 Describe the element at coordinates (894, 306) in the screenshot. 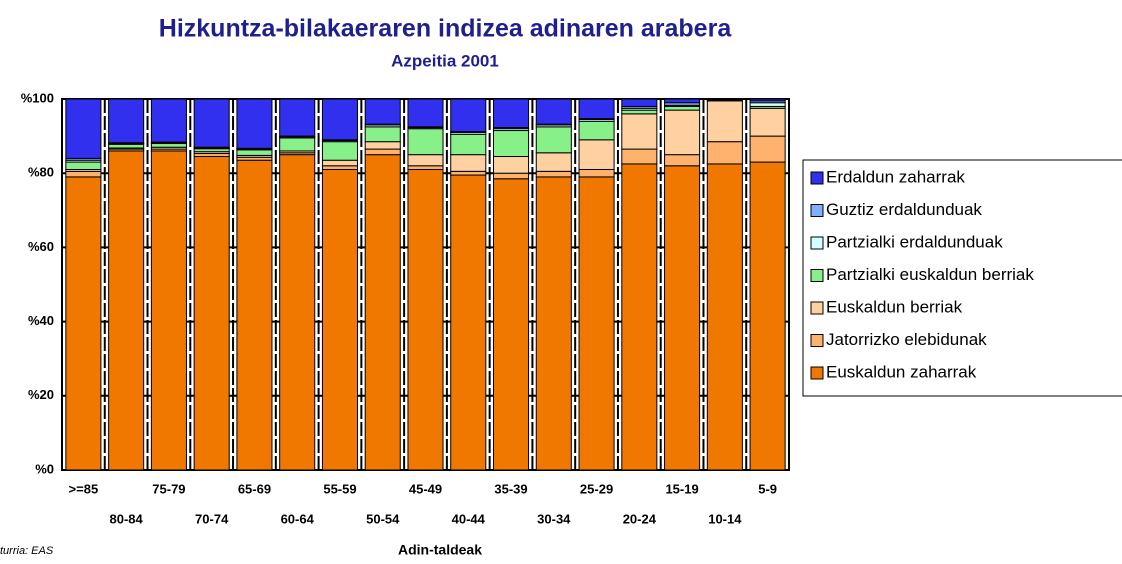

I see `legend-label: Euskaldun berriak` at that location.